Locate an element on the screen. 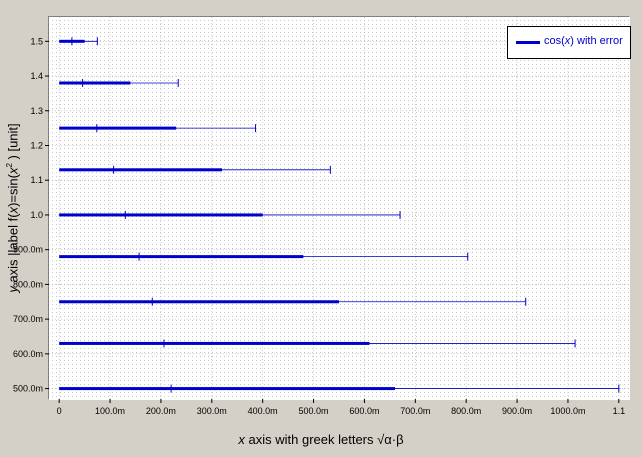 The image size is (642, 457). y-axis-title-suffix: ) [unit] is located at coordinates (13, 143).